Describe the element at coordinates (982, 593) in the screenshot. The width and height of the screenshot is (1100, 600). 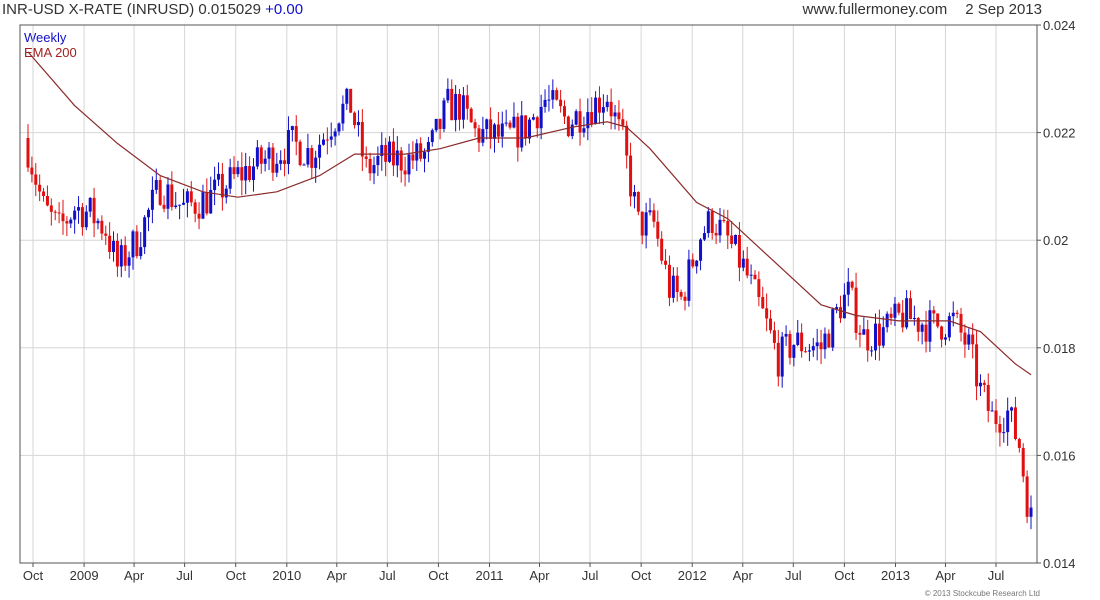
I see `copyright-notice: © 2013 Stockcube Research Ltd` at that location.